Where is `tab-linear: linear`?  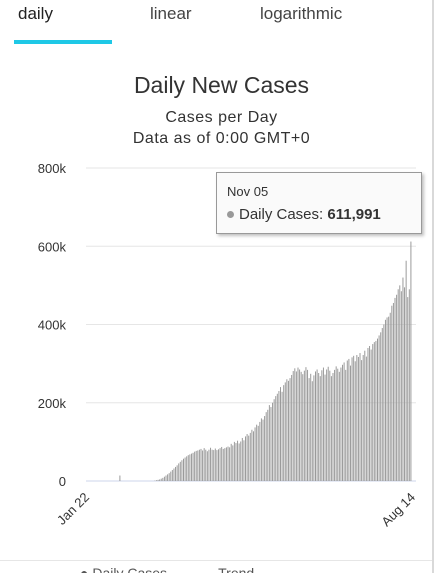 tab-linear: linear is located at coordinates (171, 13).